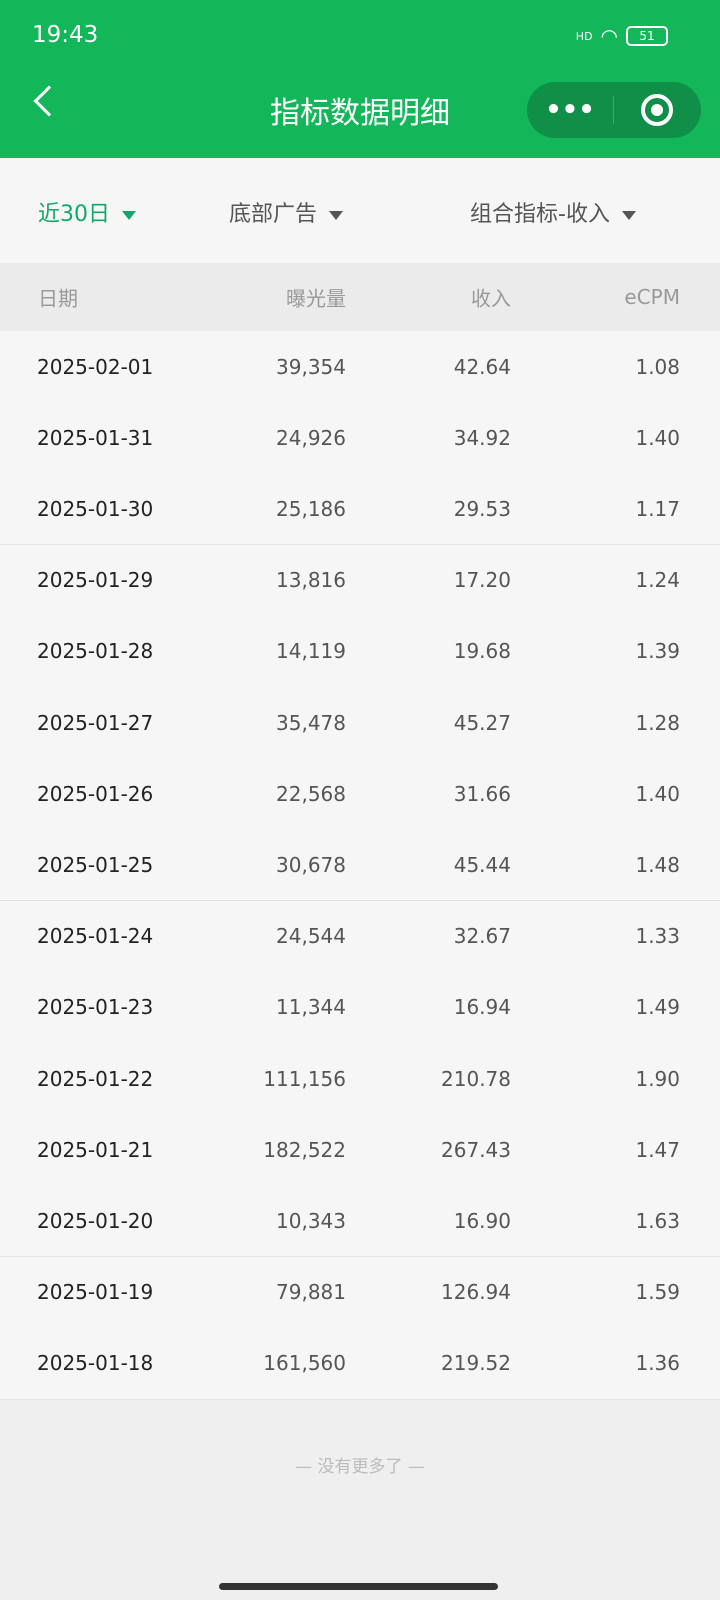 The image size is (720, 1600). I want to click on cell-ecpm: 1.63, so click(657, 1220).